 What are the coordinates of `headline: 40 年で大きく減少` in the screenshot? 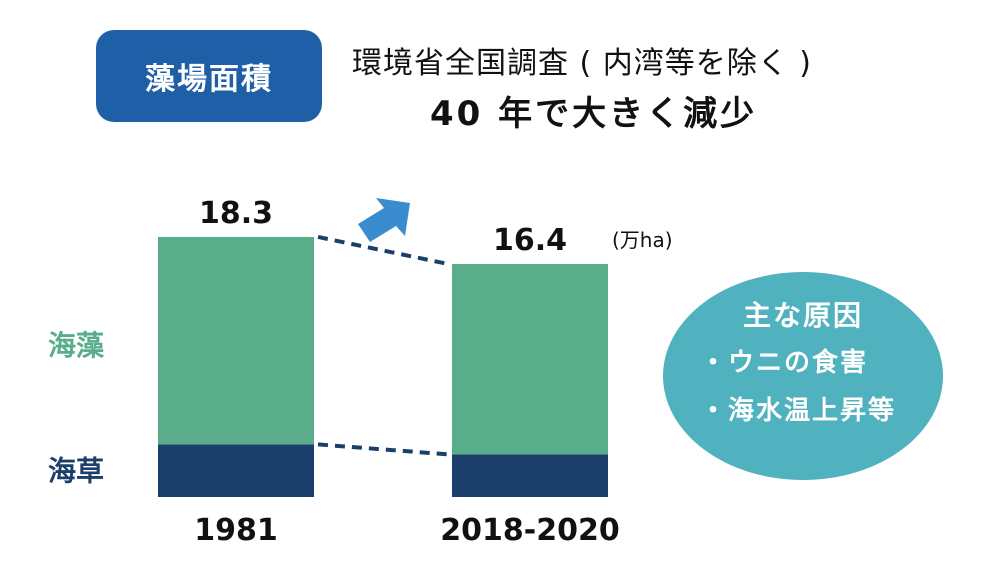 It's located at (594, 114).